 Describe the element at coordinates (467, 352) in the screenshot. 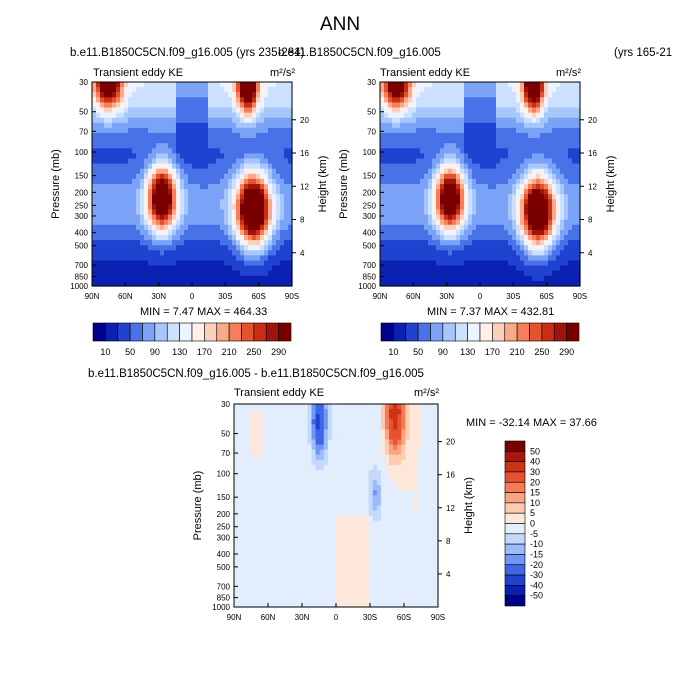

I see `colorbar-label: 130` at that location.